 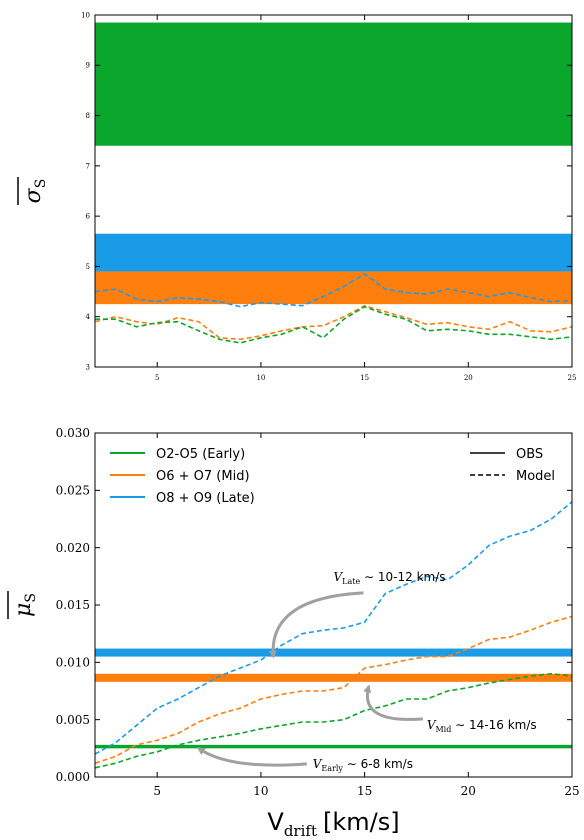 I want to click on annotation-text-1: VLate ∼ 10-12 km/s, so click(x=390, y=578).